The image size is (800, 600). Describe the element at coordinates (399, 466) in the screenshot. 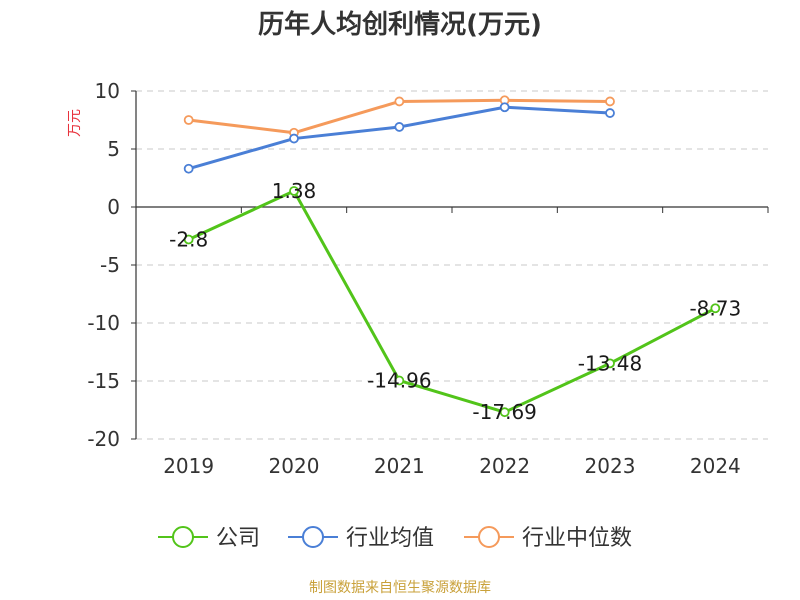

I see `x-tick-label: 2021` at that location.